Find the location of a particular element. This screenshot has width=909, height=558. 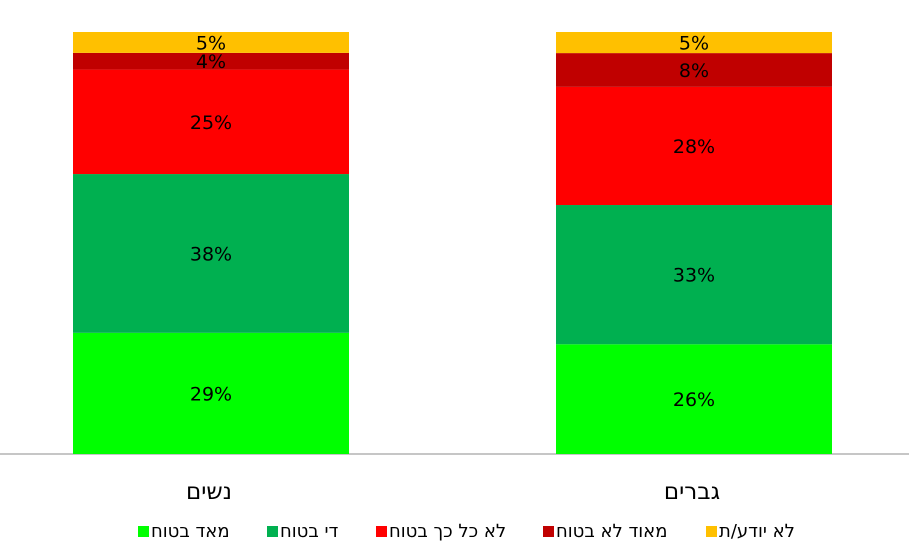

data-label-1-3: 8% is located at coordinates (694, 71).